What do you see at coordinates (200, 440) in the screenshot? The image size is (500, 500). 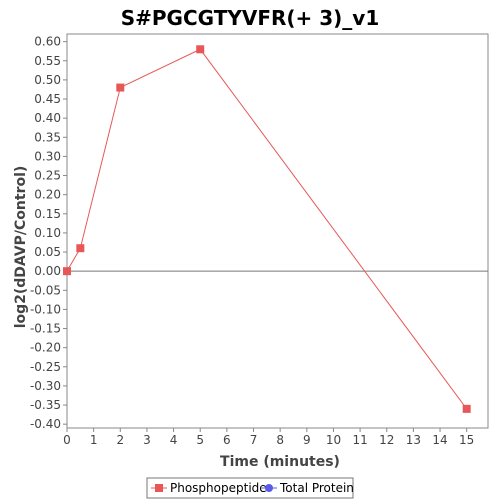 I see `x-tick-label: 5` at bounding box center [200, 440].